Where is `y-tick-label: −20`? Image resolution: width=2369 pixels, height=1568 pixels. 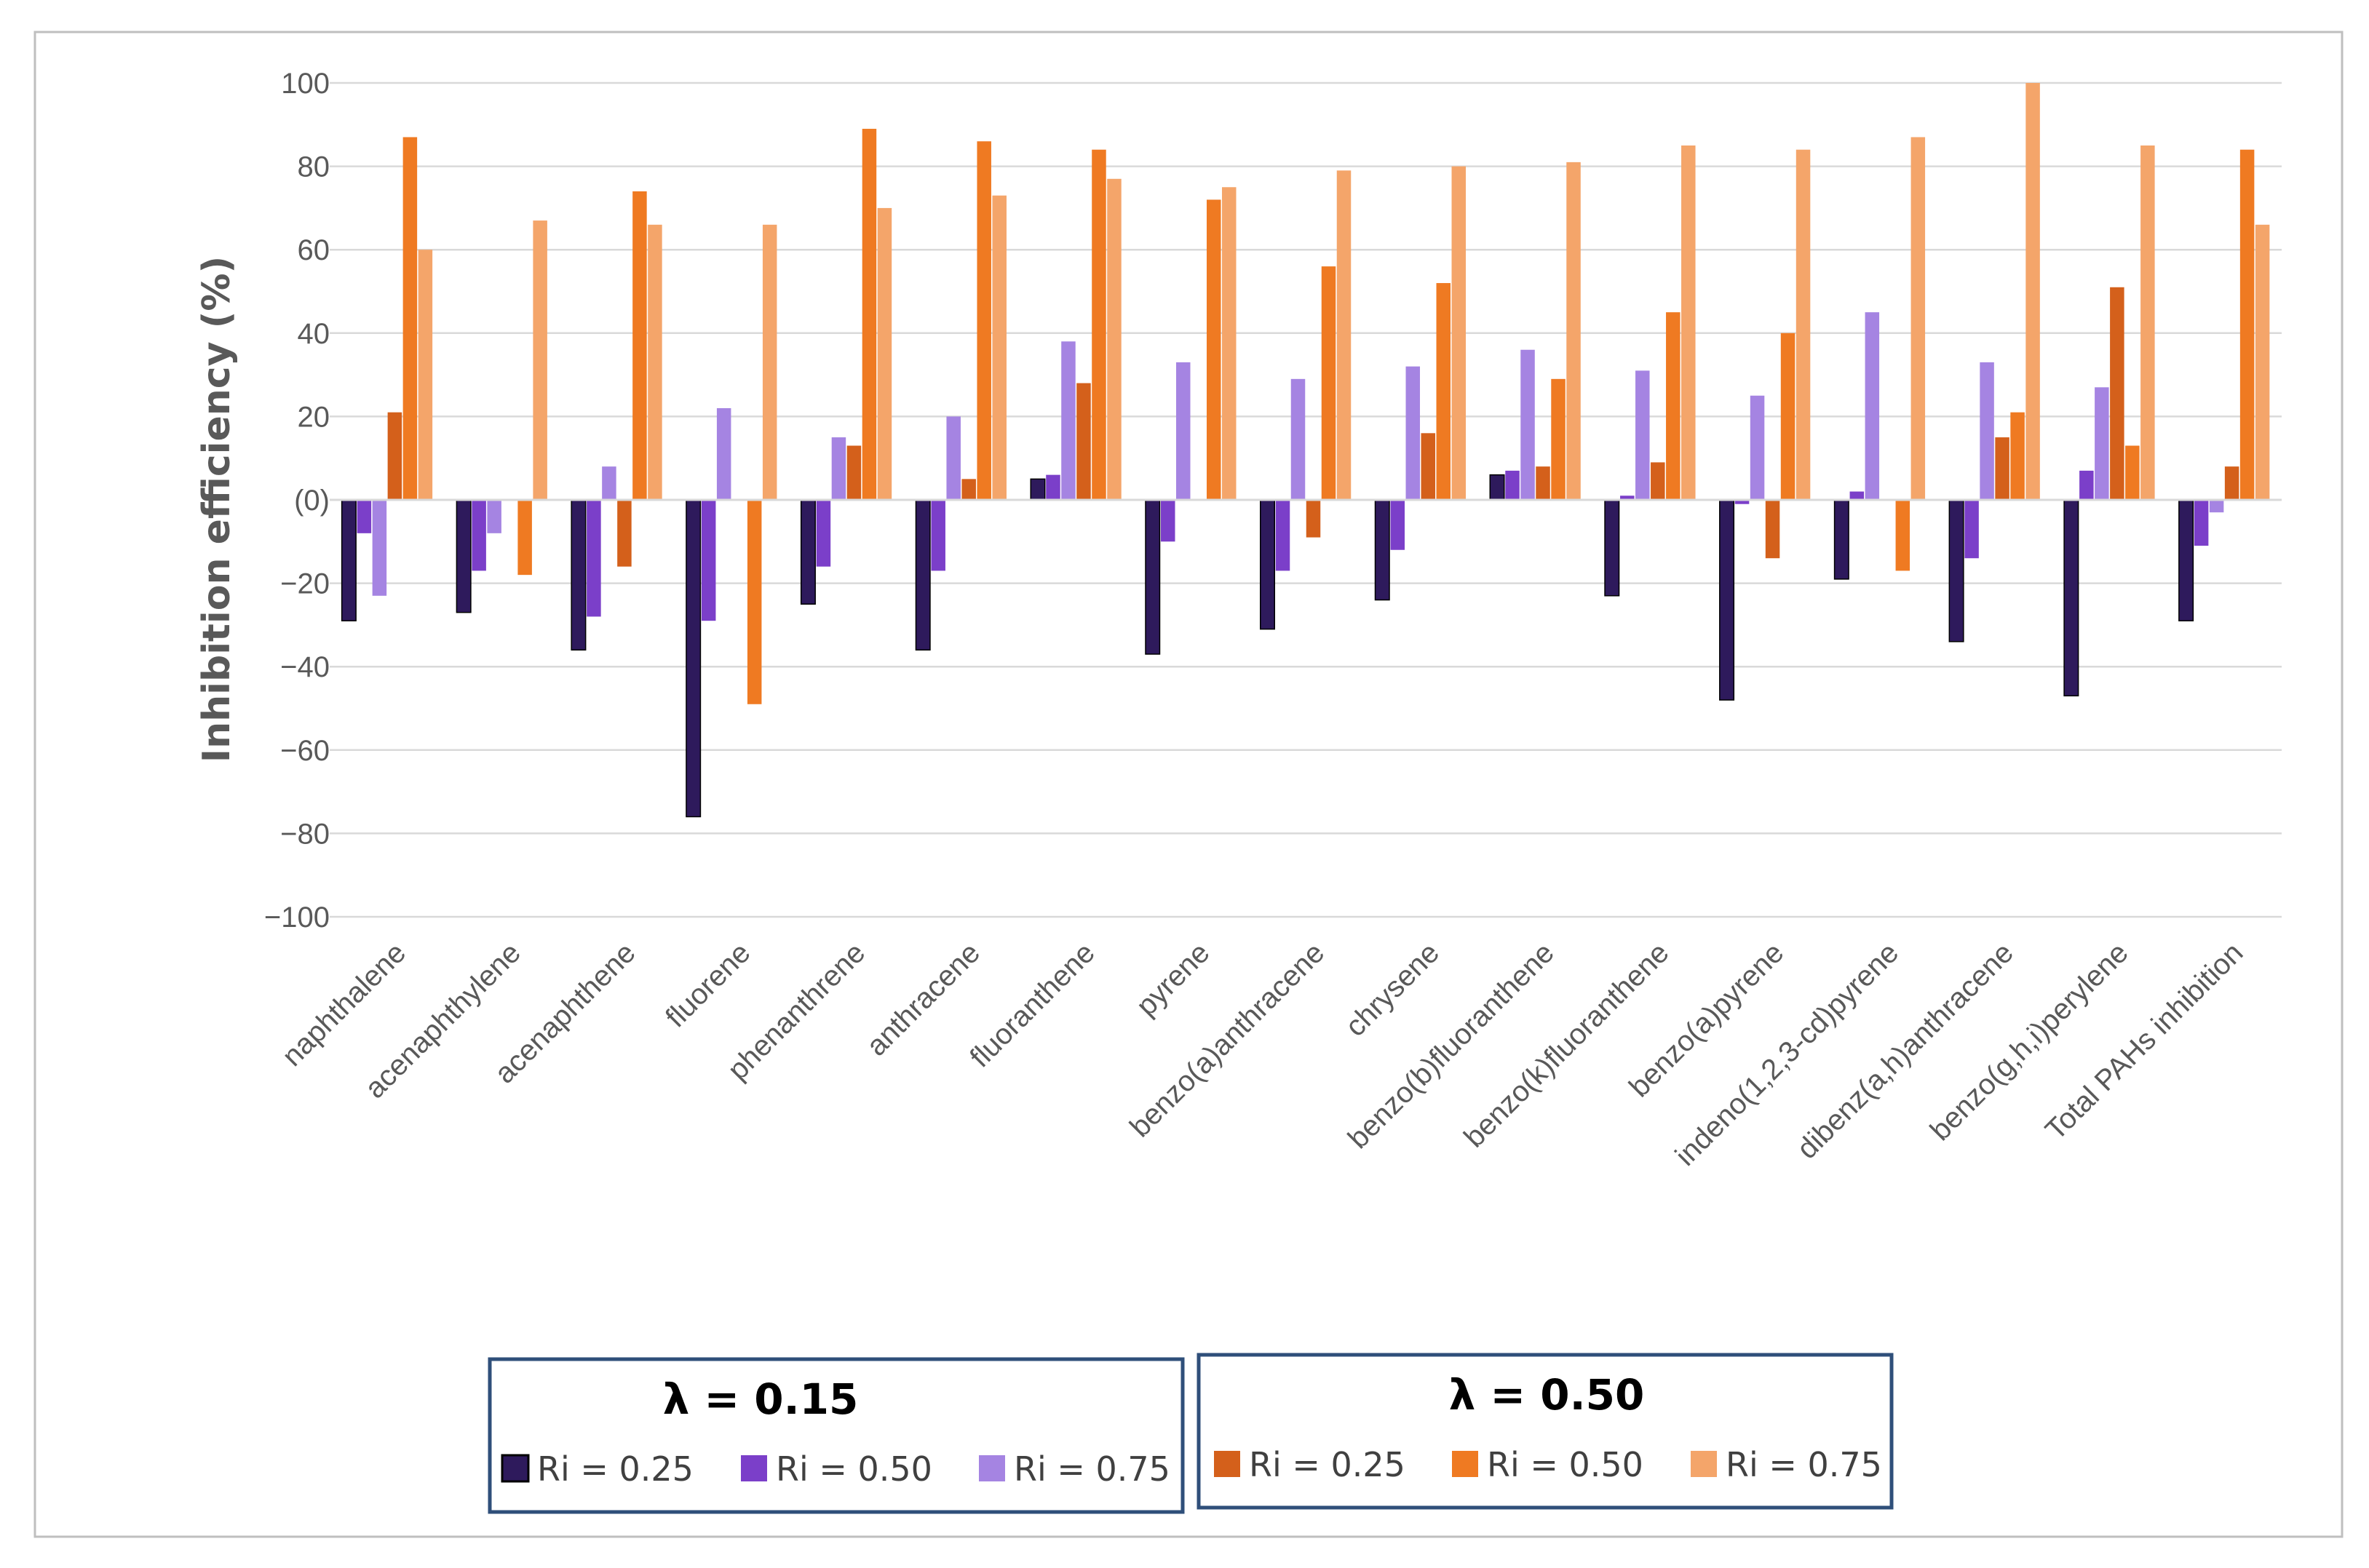 y-tick-label: −20 is located at coordinates (305, 584).